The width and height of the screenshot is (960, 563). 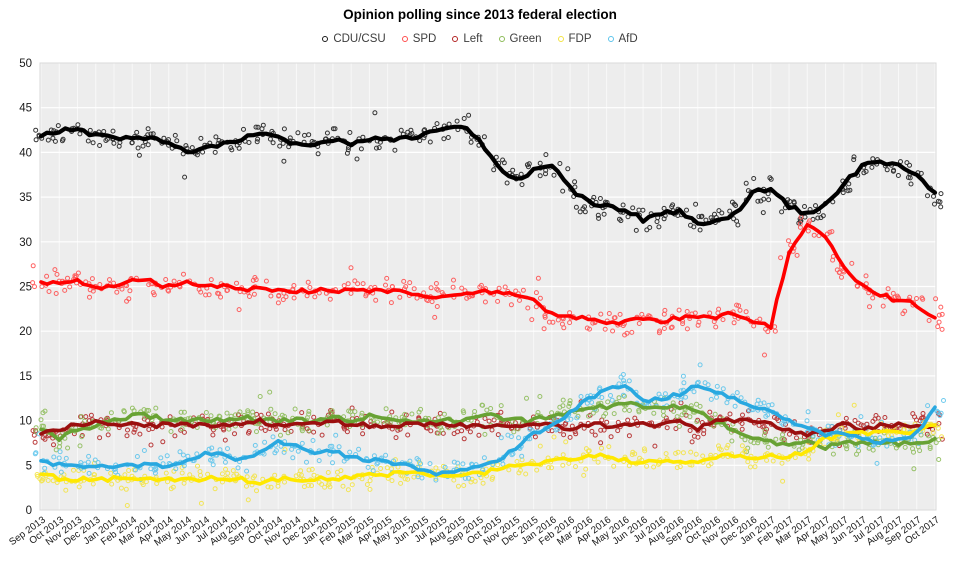 What do you see at coordinates (25, 64) in the screenshot?
I see `svg-text: 50` at bounding box center [25, 64].